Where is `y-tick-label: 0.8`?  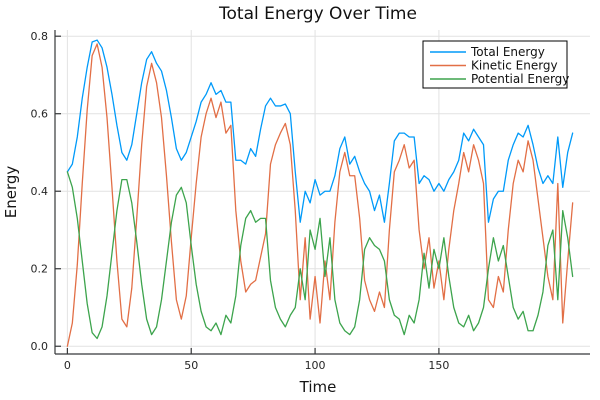
y-tick-label: 0.8 is located at coordinates (40, 36).